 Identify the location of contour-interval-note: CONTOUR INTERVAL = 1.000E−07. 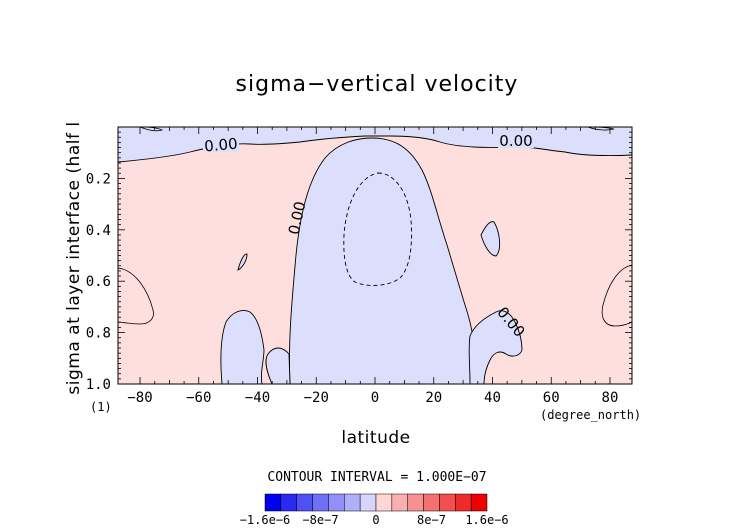
(376, 477).